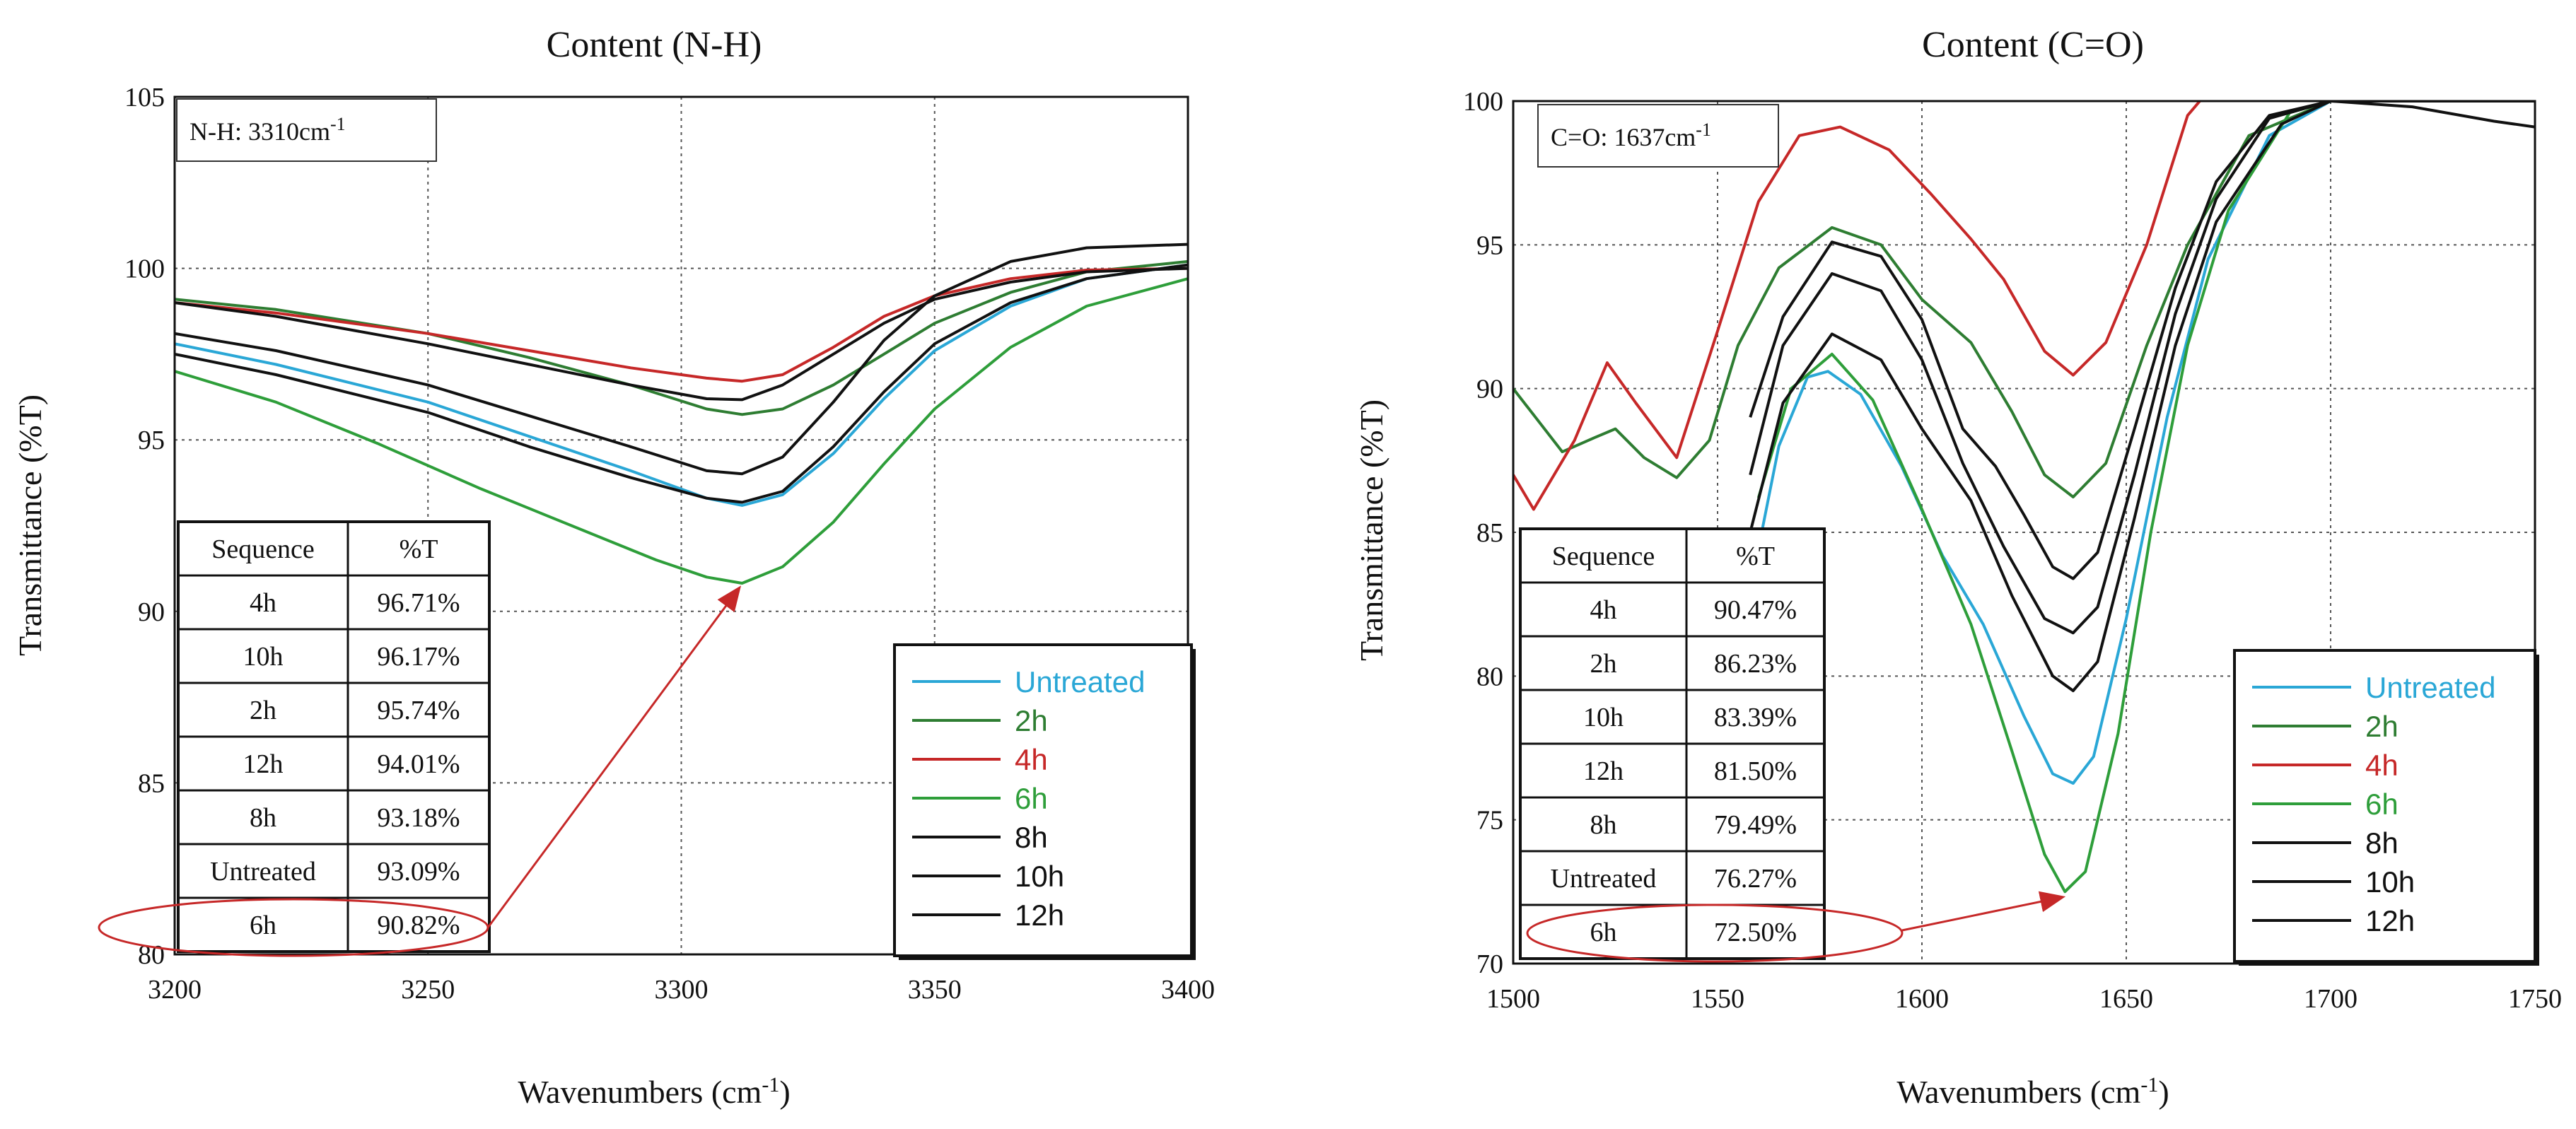 Image resolution: width=2576 pixels, height=1129 pixels. I want to click on y-tick-label: 80, so click(1489, 676).